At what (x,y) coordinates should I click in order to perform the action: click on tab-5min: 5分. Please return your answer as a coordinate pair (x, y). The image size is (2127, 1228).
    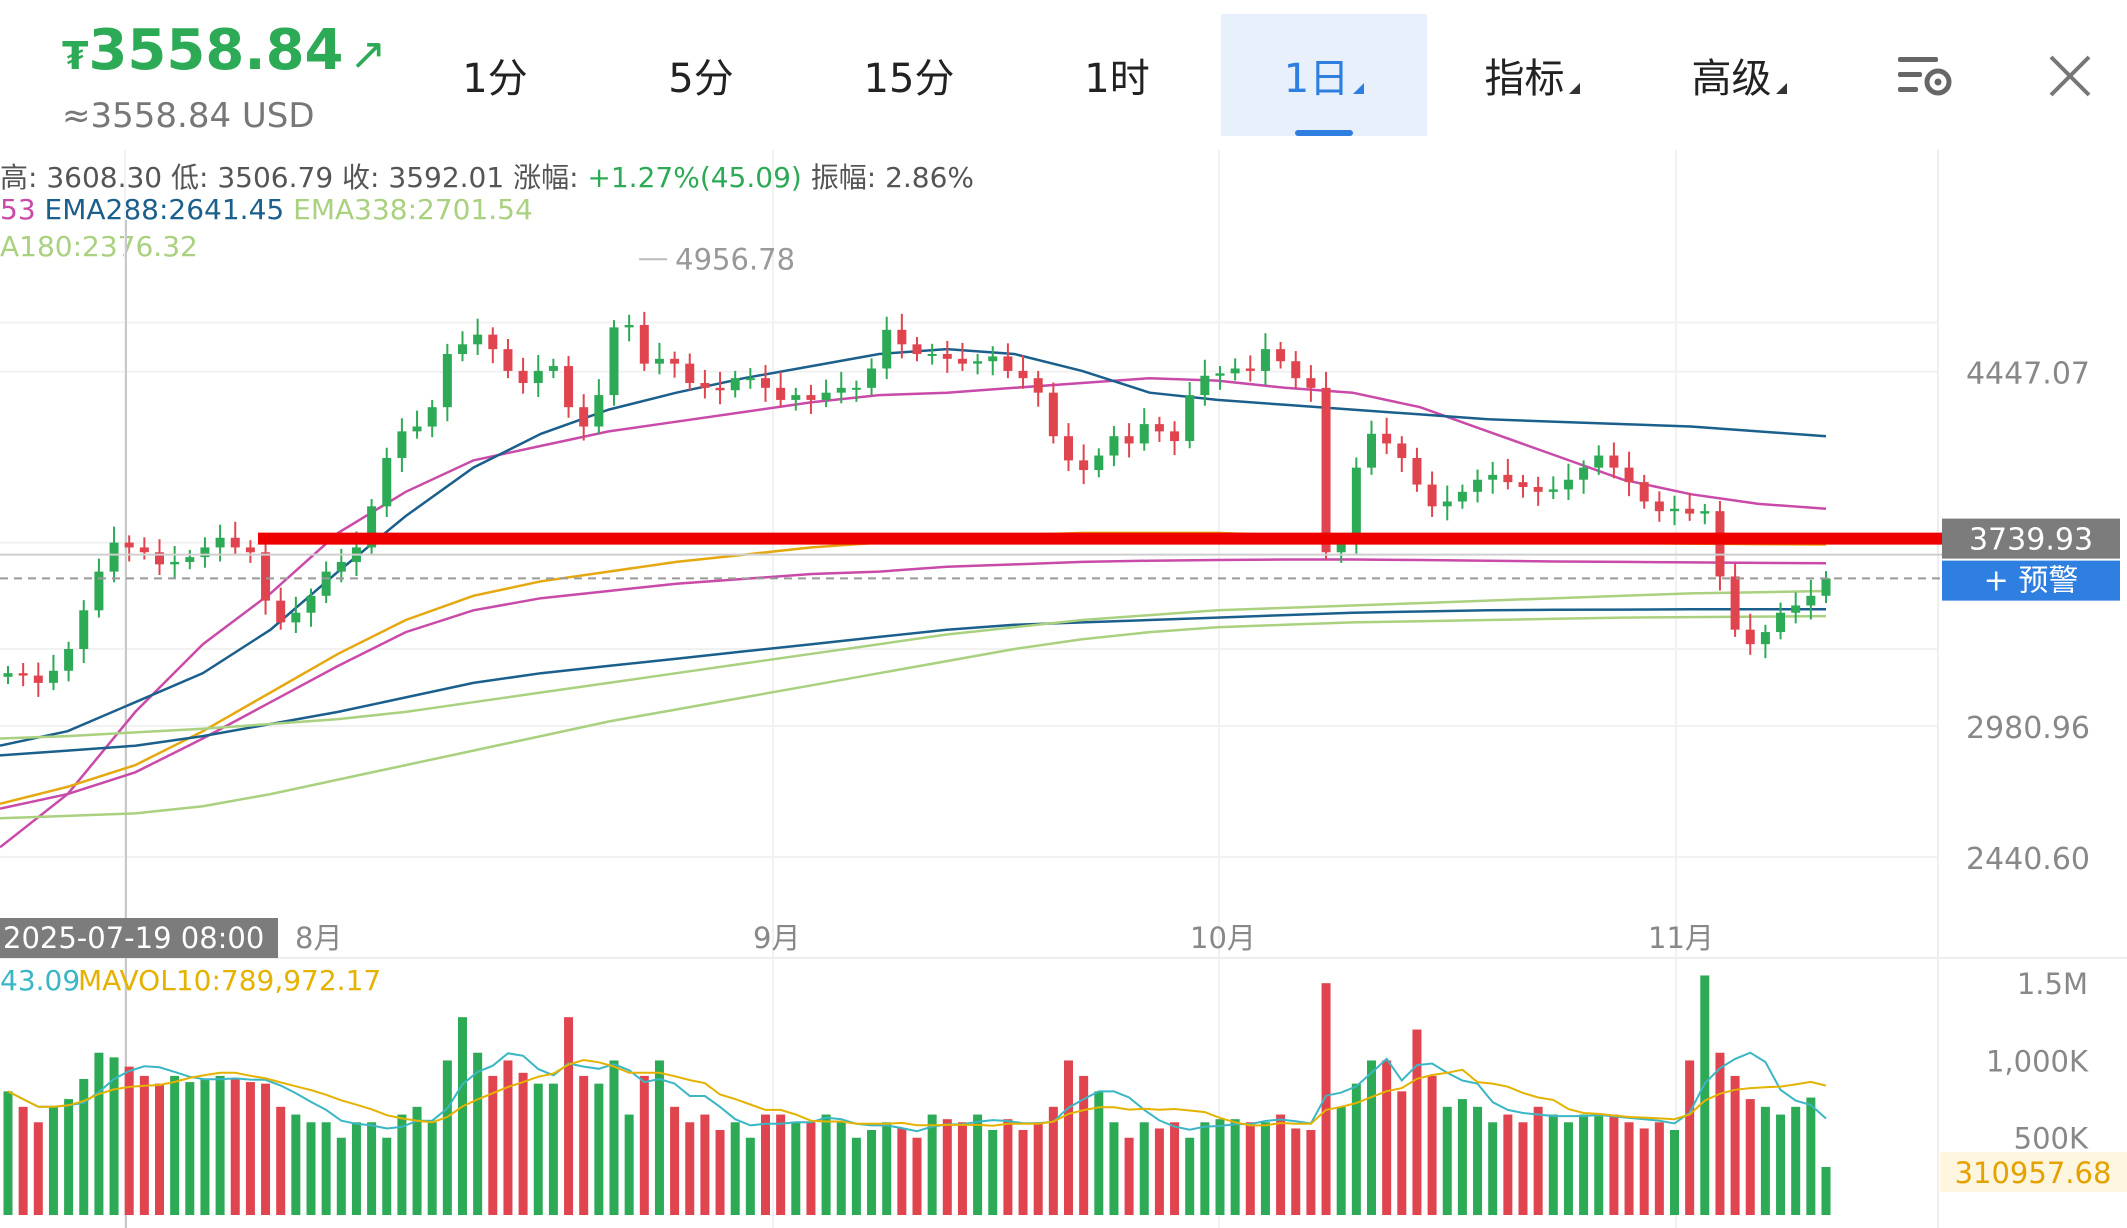
    Looking at the image, I should click on (701, 75).